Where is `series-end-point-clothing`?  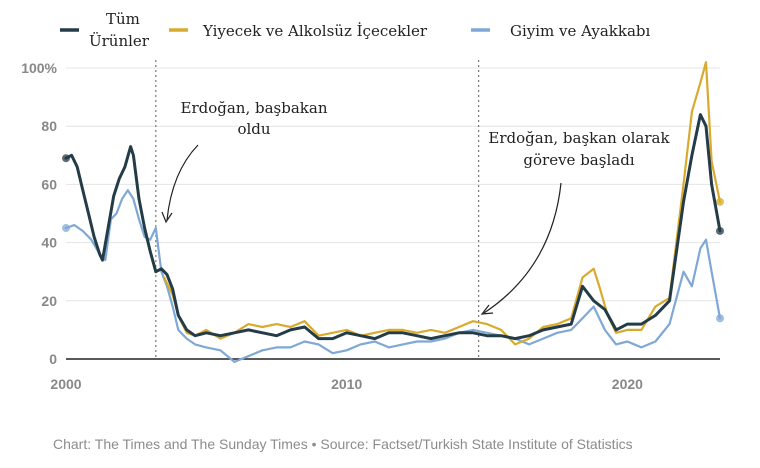 series-end-point-clothing is located at coordinates (720, 318).